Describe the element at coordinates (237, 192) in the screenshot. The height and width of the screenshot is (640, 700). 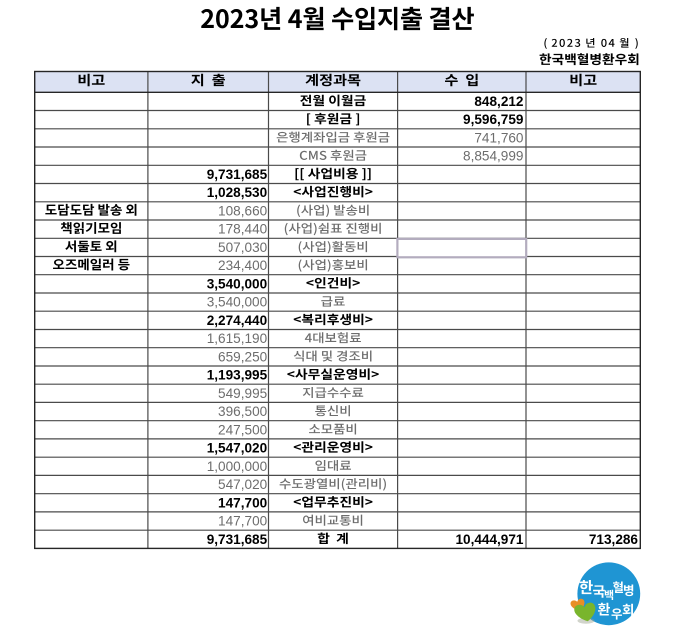
I see `svg-text: 1,028,530` at that location.